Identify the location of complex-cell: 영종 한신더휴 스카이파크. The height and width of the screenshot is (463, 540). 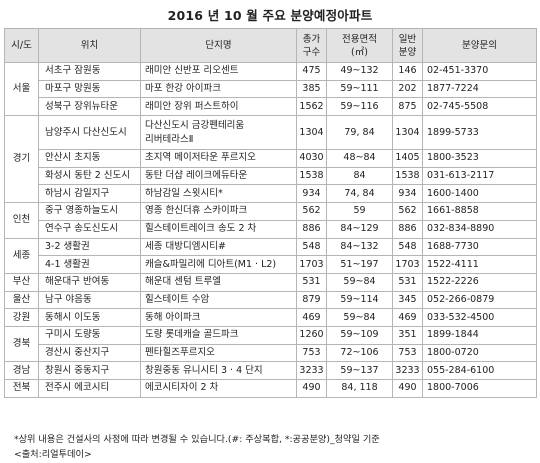
(218, 211).